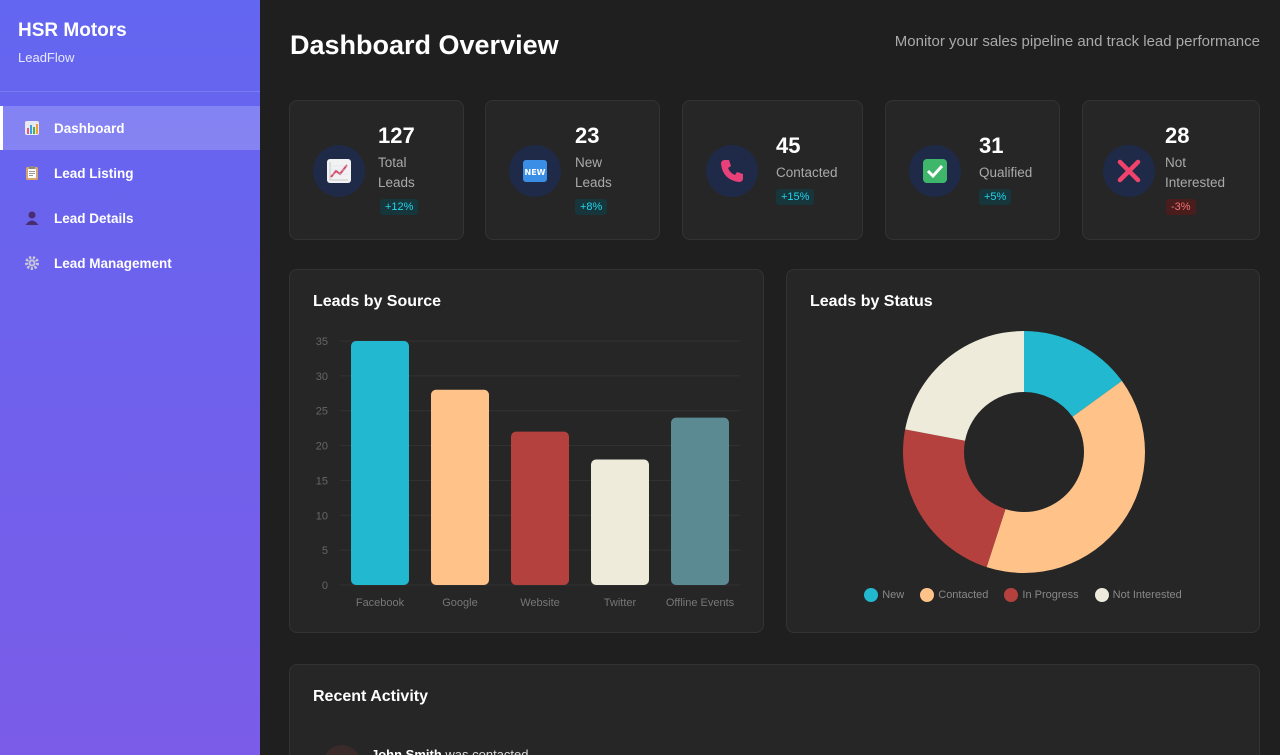 This screenshot has width=1280, height=755. I want to click on y-tick-label: 0, so click(325, 586).